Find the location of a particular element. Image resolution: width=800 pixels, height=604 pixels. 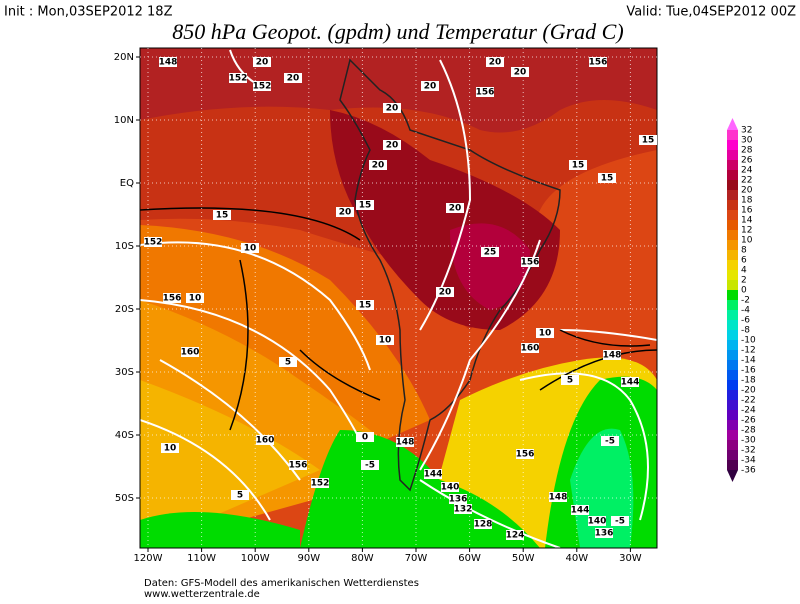

colorbar-label: 18 is located at coordinates (747, 201).